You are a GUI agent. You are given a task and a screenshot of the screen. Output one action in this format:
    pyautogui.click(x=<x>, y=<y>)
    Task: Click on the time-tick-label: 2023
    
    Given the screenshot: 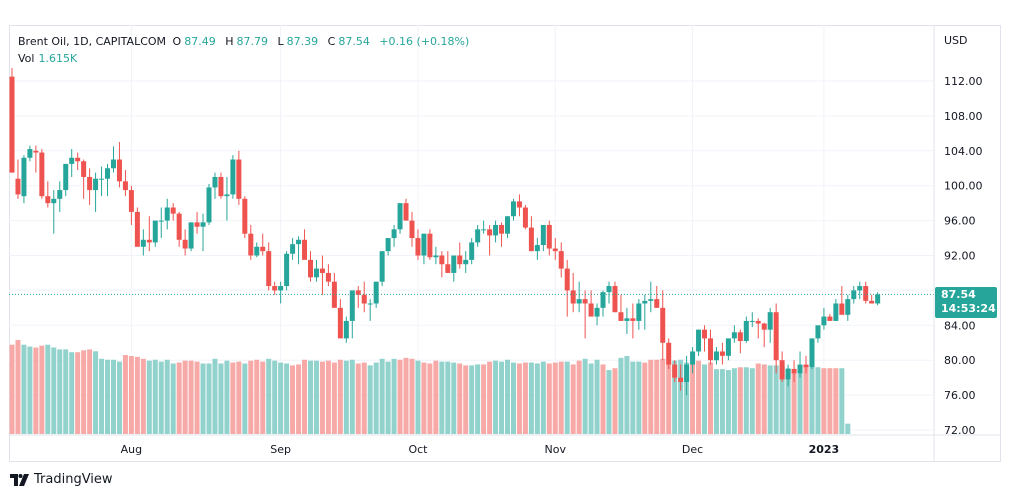 What is the action you would take?
    pyautogui.click(x=824, y=449)
    